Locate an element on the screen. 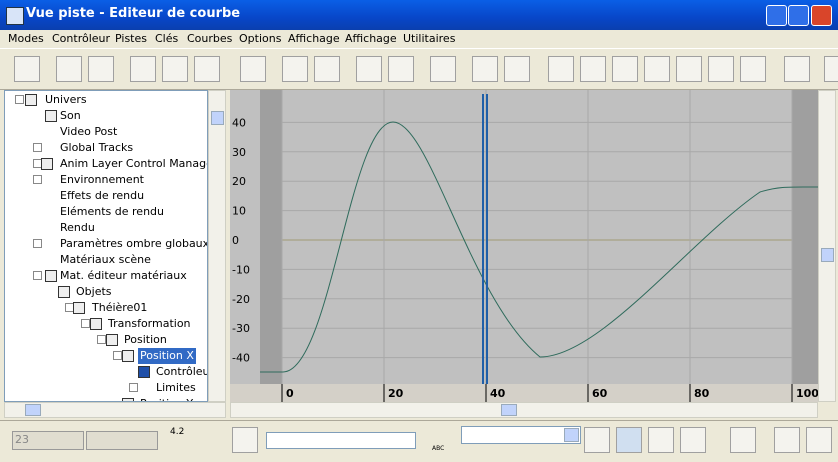 Image resolution: width=838 pixels, height=462 pixels. tree-item: Position X is located at coordinates (167, 356).